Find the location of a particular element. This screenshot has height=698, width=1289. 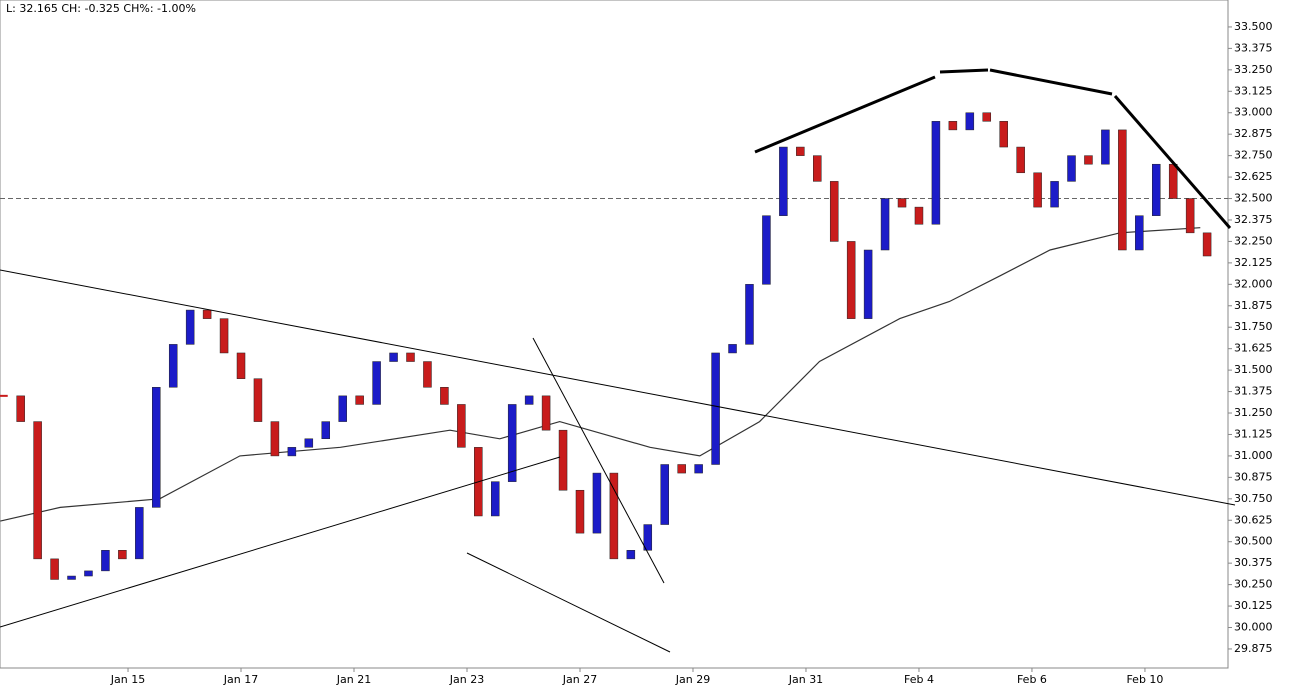

x-tick-label: Jan 21 is located at coordinates (353, 679).